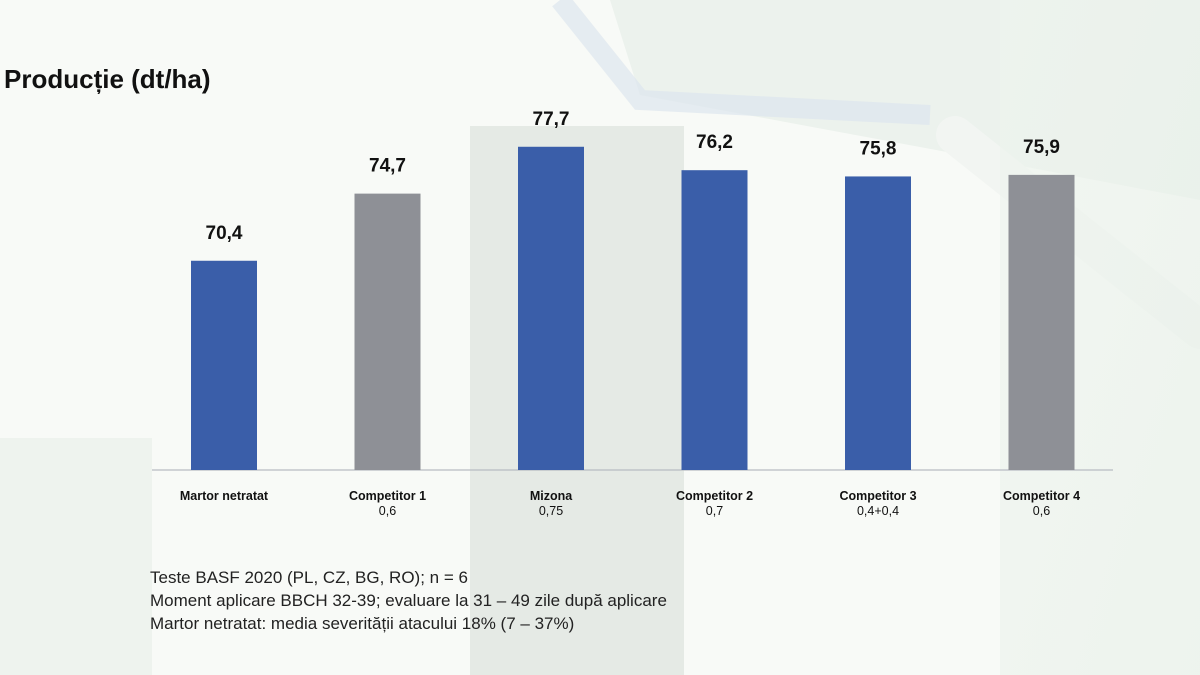 The image size is (1200, 675). What do you see at coordinates (107, 79) in the screenshot?
I see `chart-title: Producție (dt/ha)` at bounding box center [107, 79].